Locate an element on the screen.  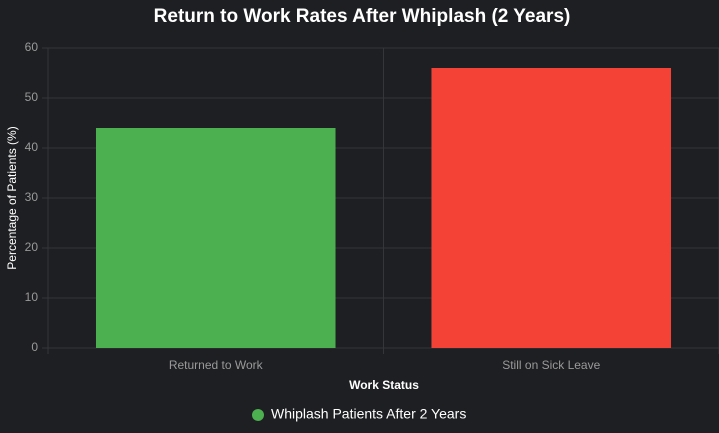
legend-marker is located at coordinates (258, 415).